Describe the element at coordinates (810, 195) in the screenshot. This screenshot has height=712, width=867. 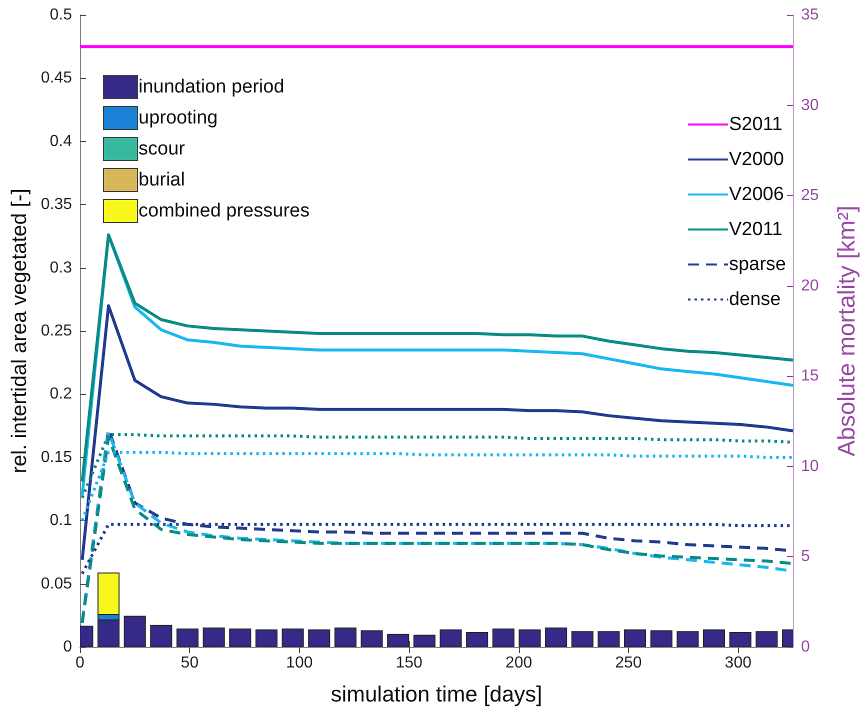
I see `y2-tick-label: 25` at that location.